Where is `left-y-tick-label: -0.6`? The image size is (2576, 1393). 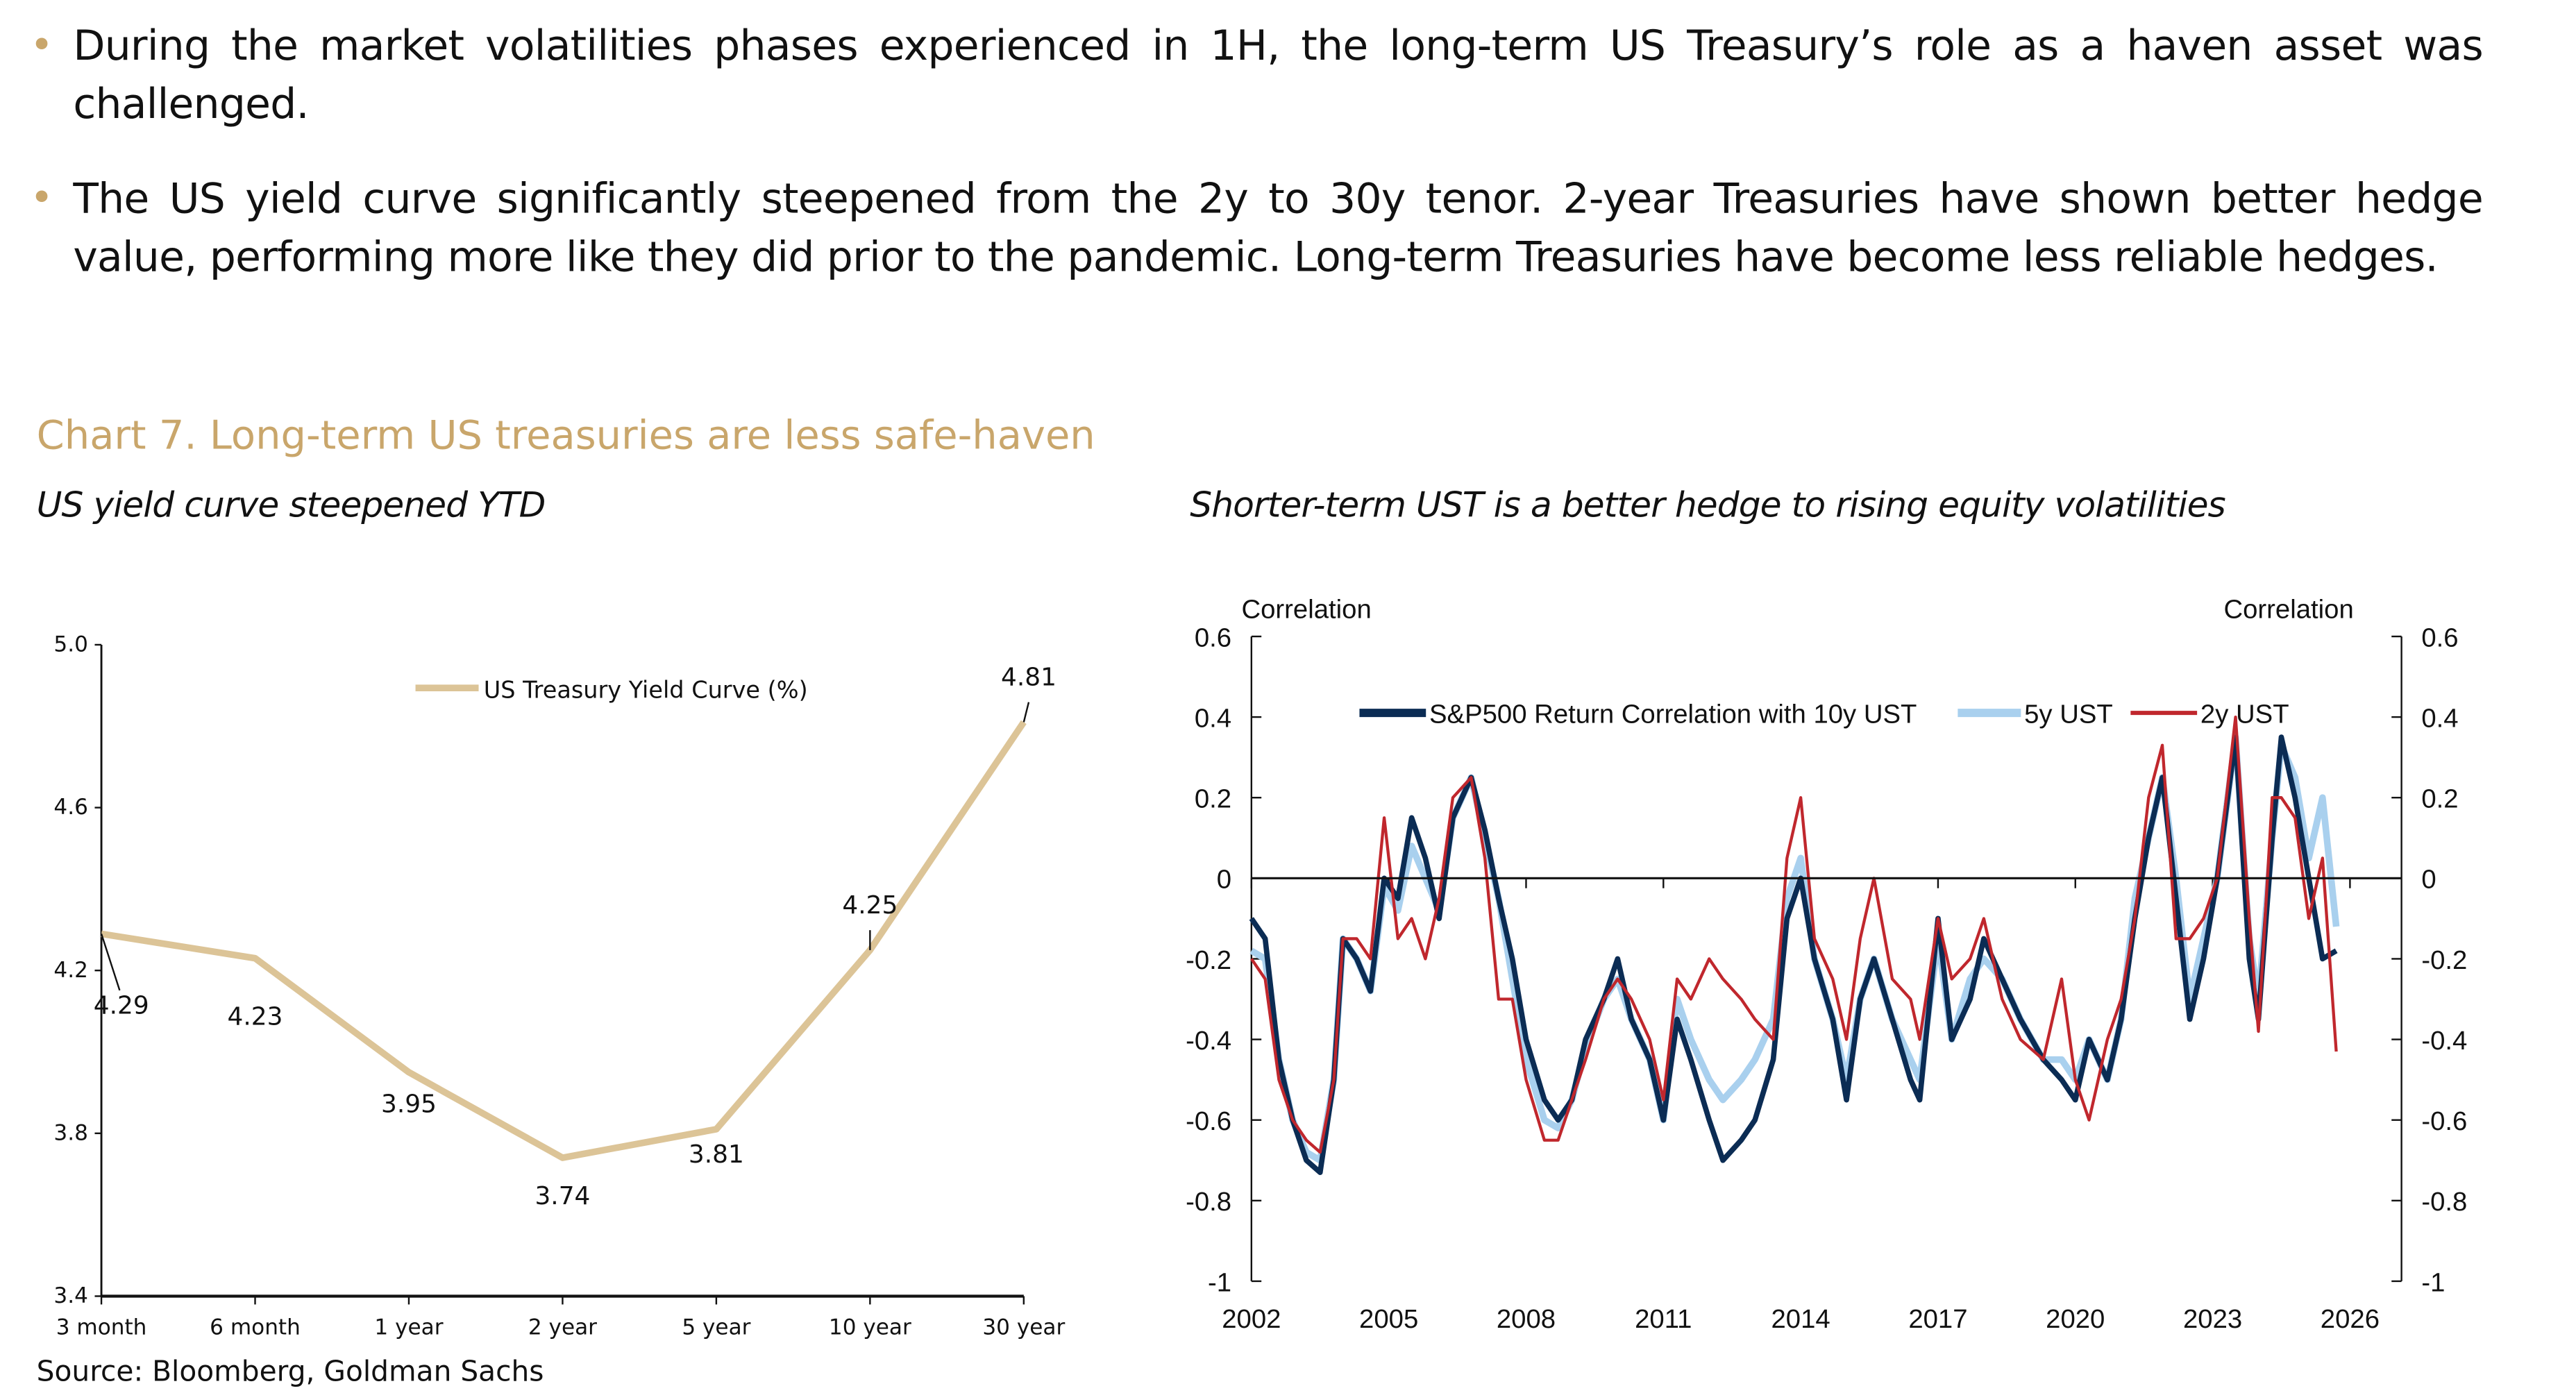 left-y-tick-label: -0.6 is located at coordinates (1208, 1121).